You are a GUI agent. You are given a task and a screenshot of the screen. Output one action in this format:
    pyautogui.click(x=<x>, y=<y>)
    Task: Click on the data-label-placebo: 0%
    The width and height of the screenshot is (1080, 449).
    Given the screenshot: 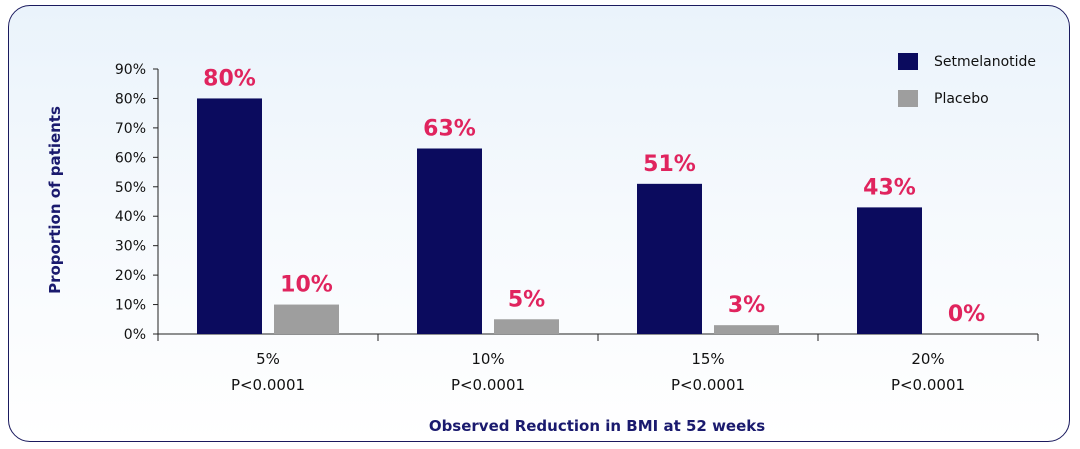 What is the action you would take?
    pyautogui.click(x=966, y=314)
    